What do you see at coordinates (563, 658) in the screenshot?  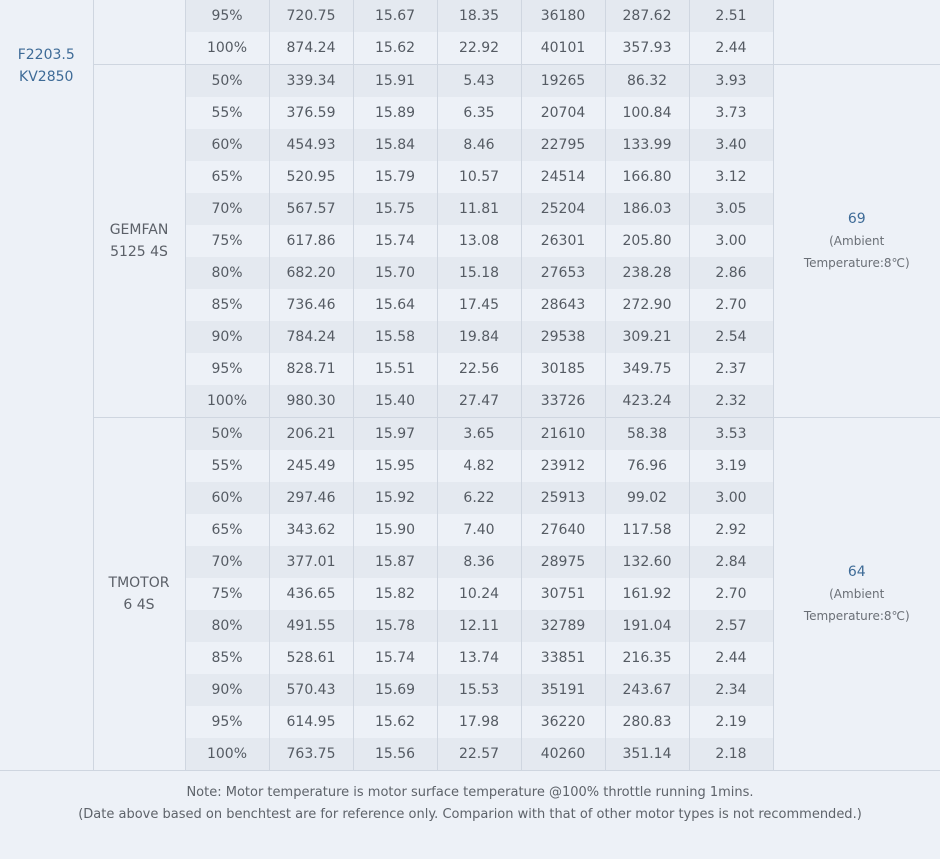 I see `rpm-cell: 33851` at bounding box center [563, 658].